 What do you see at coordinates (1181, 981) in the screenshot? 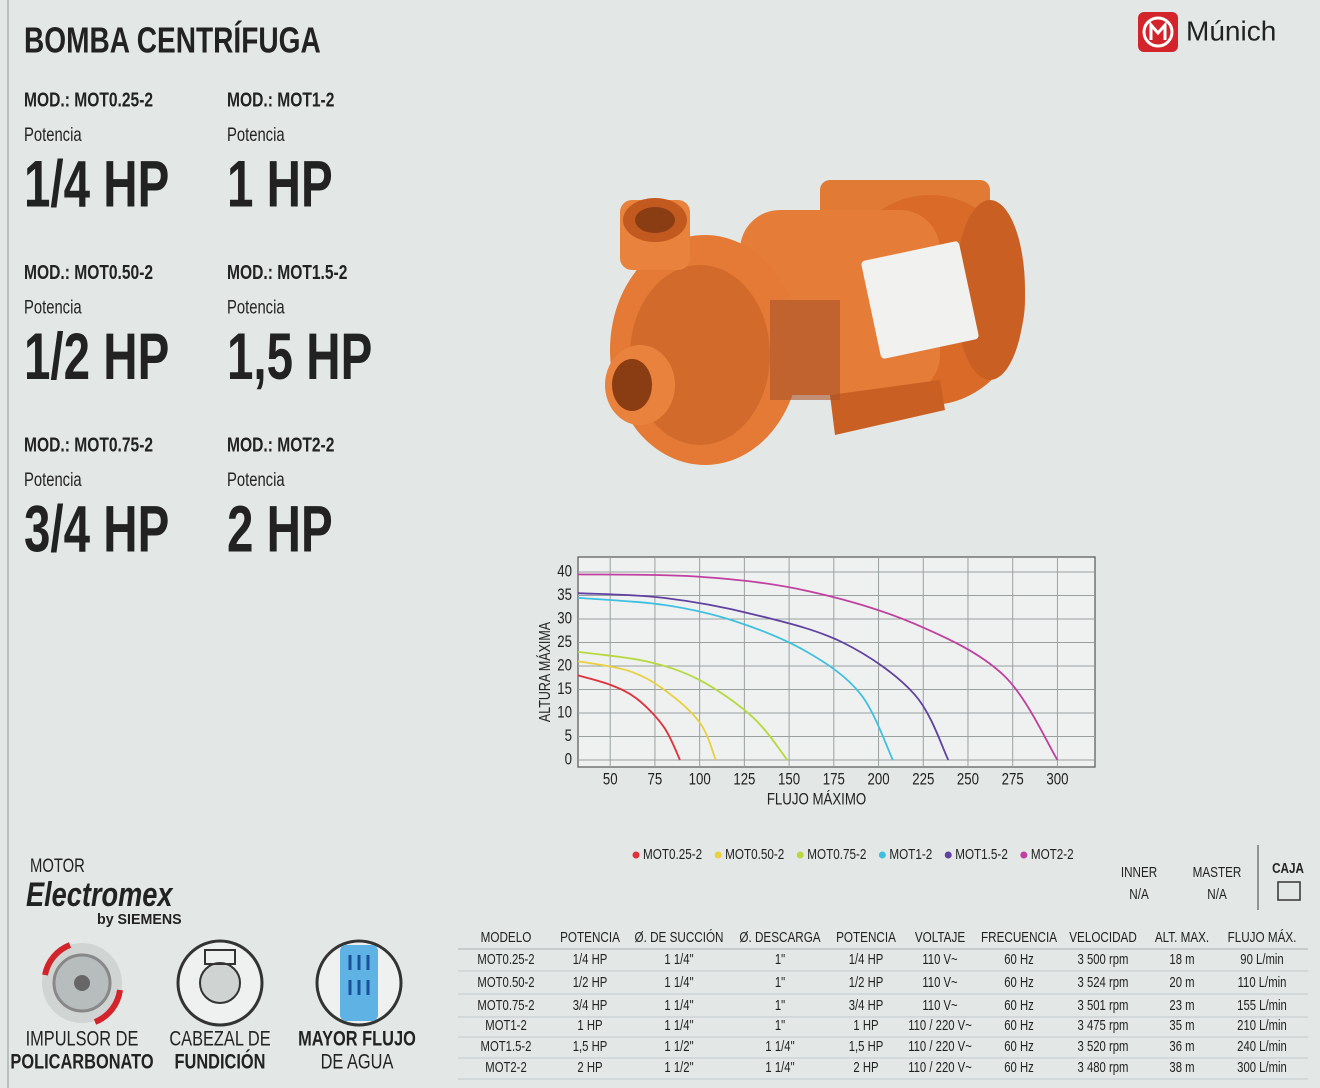
I see `table-cell: 20 m` at bounding box center [1181, 981].